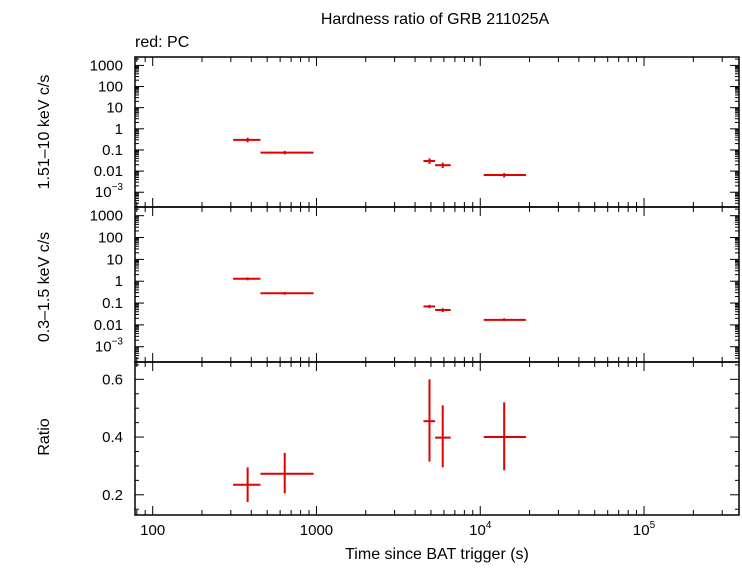 Image resolution: width=742 pixels, height=571 pixels. I want to click on x-axis-label: Time since BAT trigger (s), so click(437, 554).